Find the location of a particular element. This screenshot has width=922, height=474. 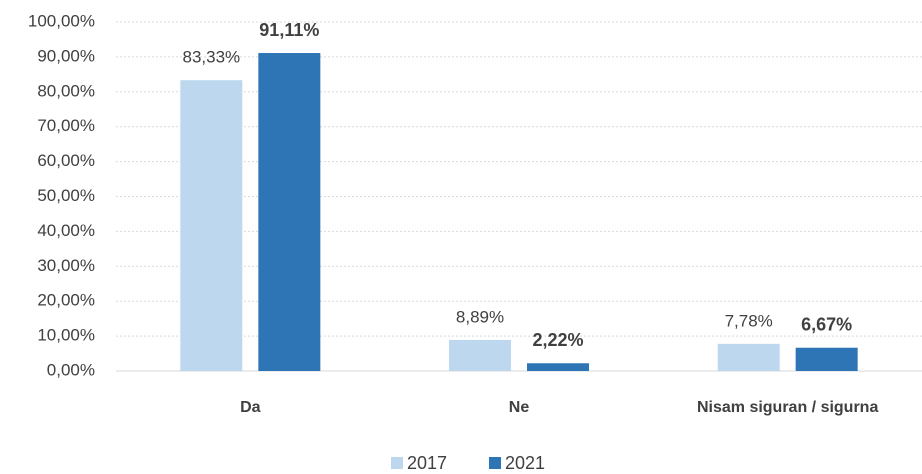

data-label: 8,89% is located at coordinates (480, 316).